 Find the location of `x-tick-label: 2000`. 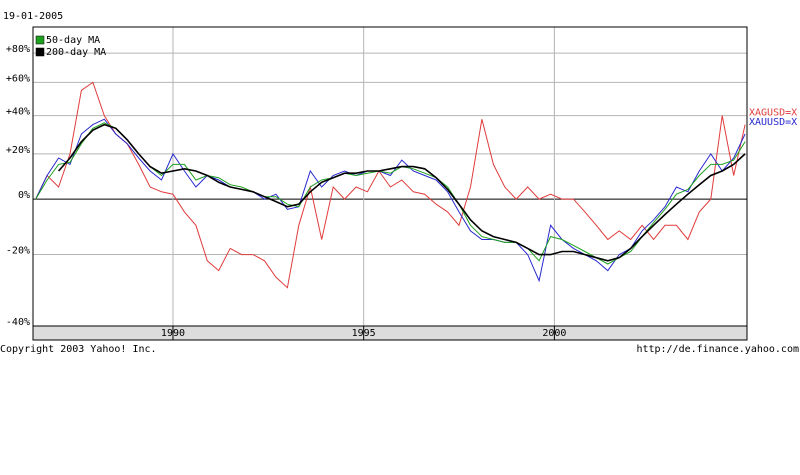

x-tick-label: 2000 is located at coordinates (554, 333).